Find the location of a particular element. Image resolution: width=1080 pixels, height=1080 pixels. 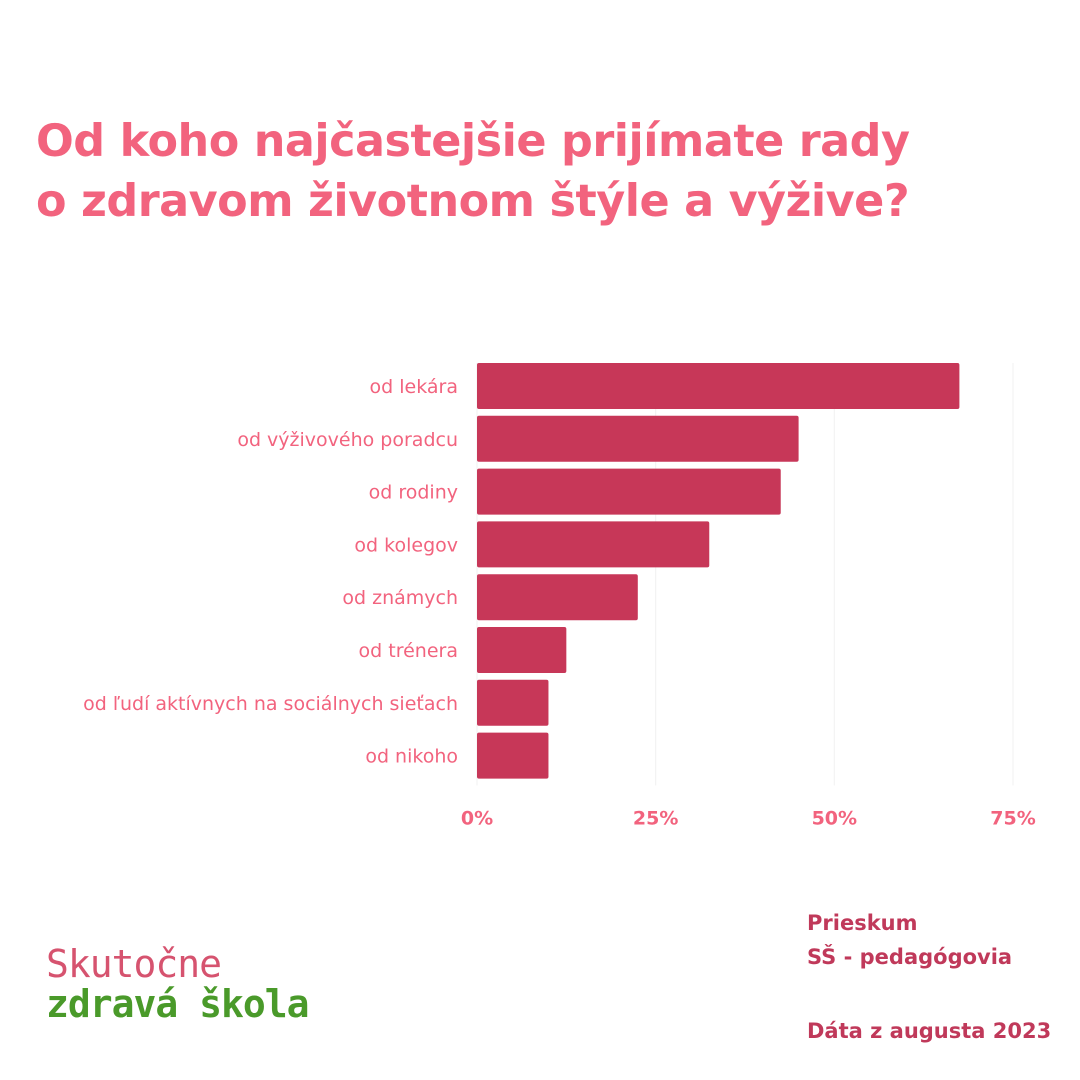

survey-name: Prieskum is located at coordinates (862, 923).